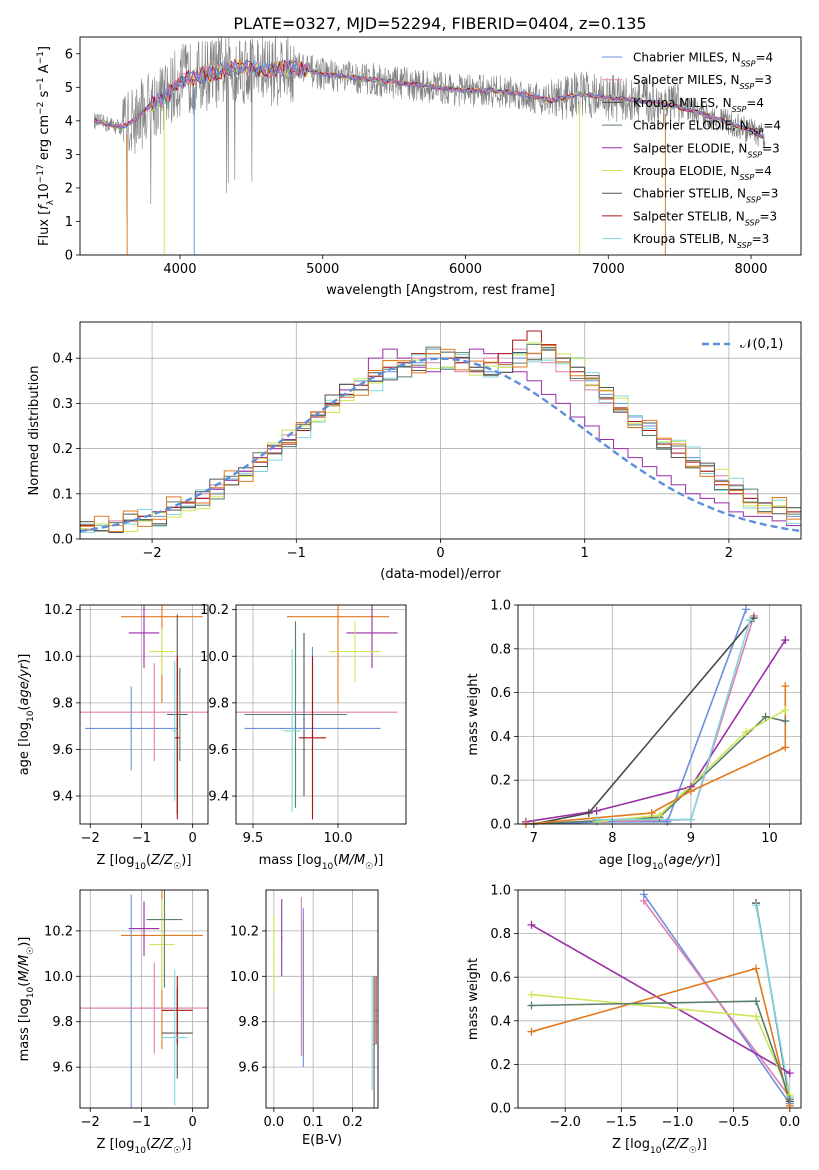 The image size is (819, 1170). What do you see at coordinates (177, 1151) in the screenshot?
I see `mass-vs-Z-xlabel-part: ☉` at bounding box center [177, 1151].